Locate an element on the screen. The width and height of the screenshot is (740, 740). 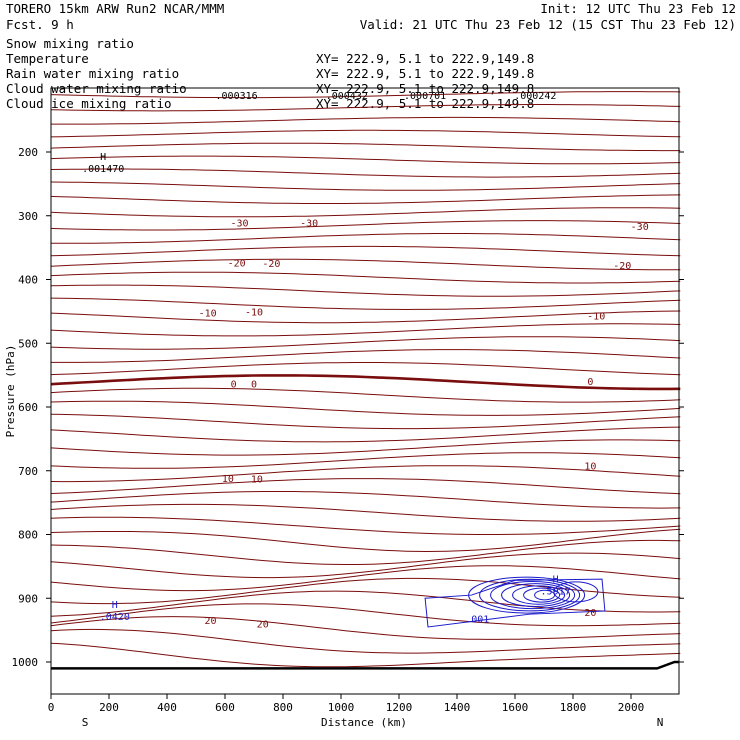
legend-field-name: Temperature is located at coordinates (47, 58).